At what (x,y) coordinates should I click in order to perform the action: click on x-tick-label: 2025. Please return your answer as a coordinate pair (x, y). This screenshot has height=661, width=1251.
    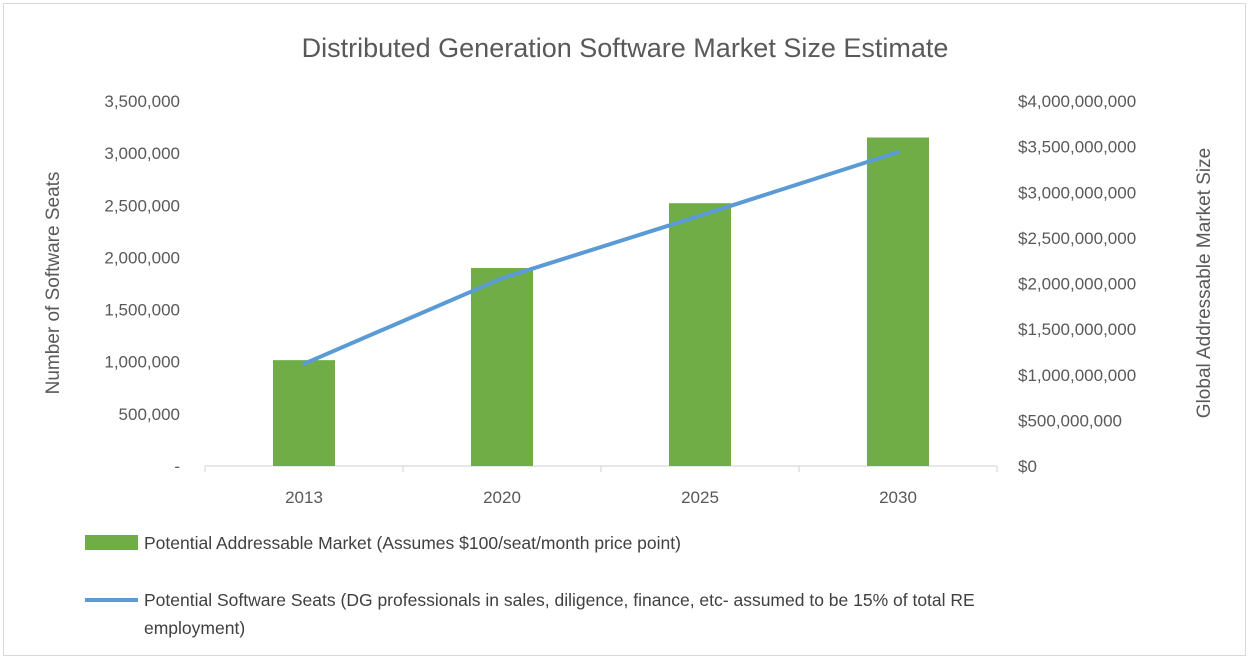
    Looking at the image, I should click on (700, 497).